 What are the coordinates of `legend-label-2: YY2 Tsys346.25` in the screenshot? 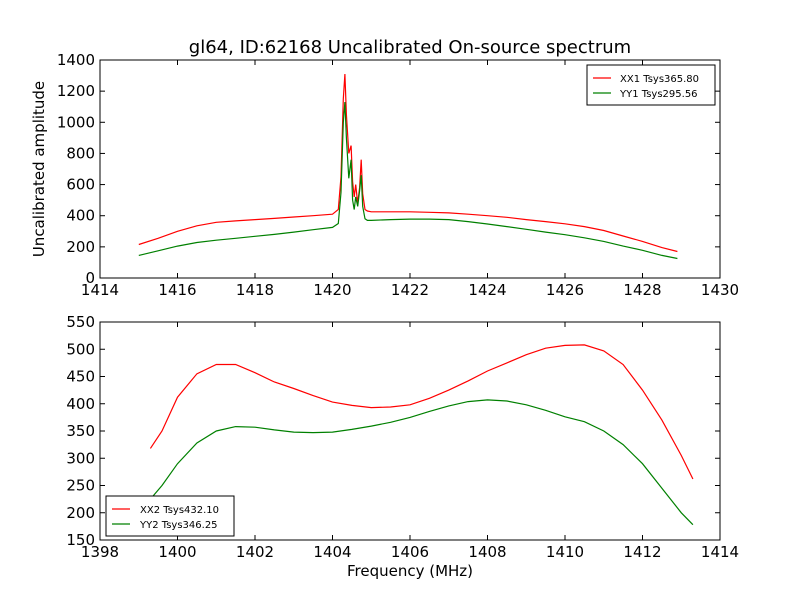 It's located at (178, 525).